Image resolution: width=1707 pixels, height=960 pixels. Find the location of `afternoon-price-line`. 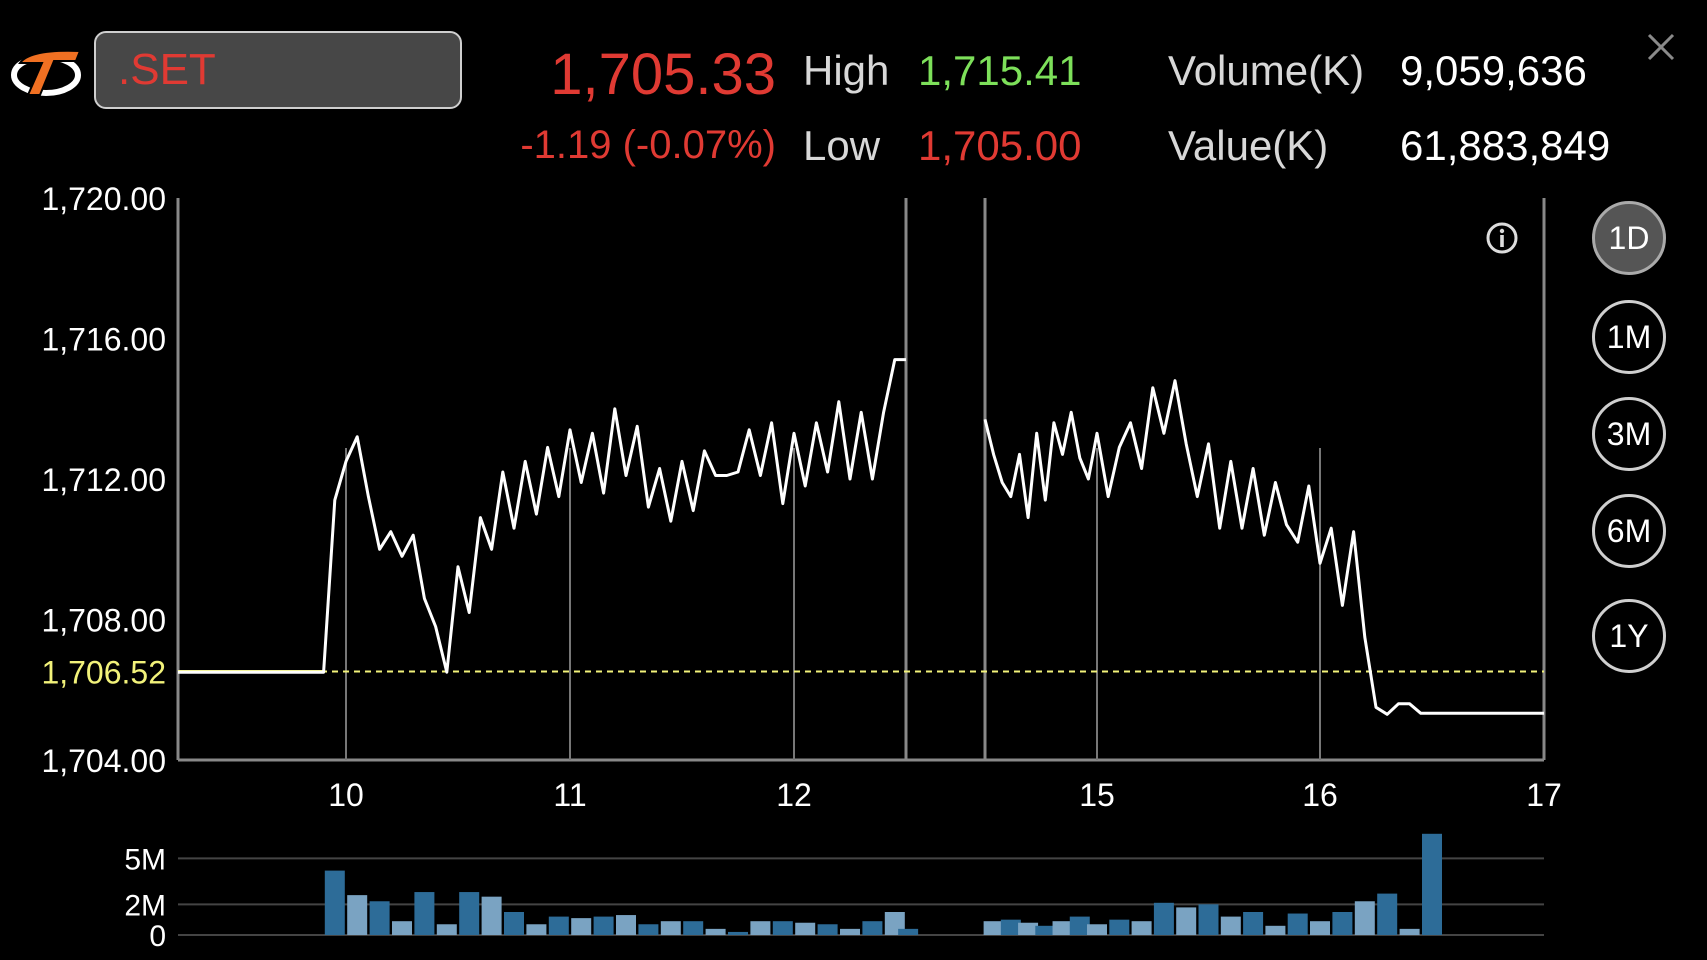

afternoon-price-line is located at coordinates (1263, 547).